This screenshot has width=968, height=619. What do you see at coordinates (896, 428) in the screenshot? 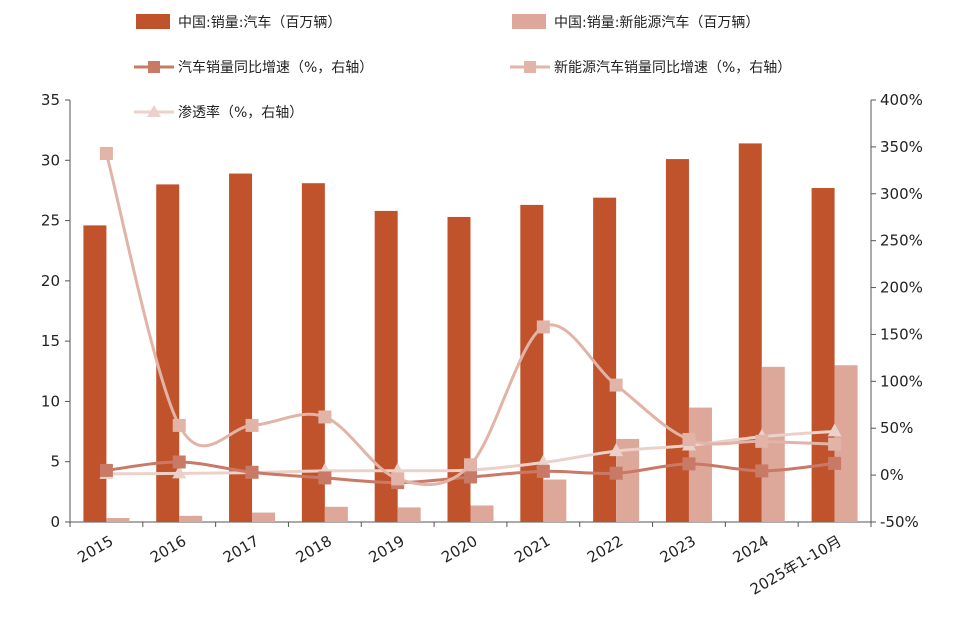
I see `right-tick-label: 50%` at bounding box center [896, 428].